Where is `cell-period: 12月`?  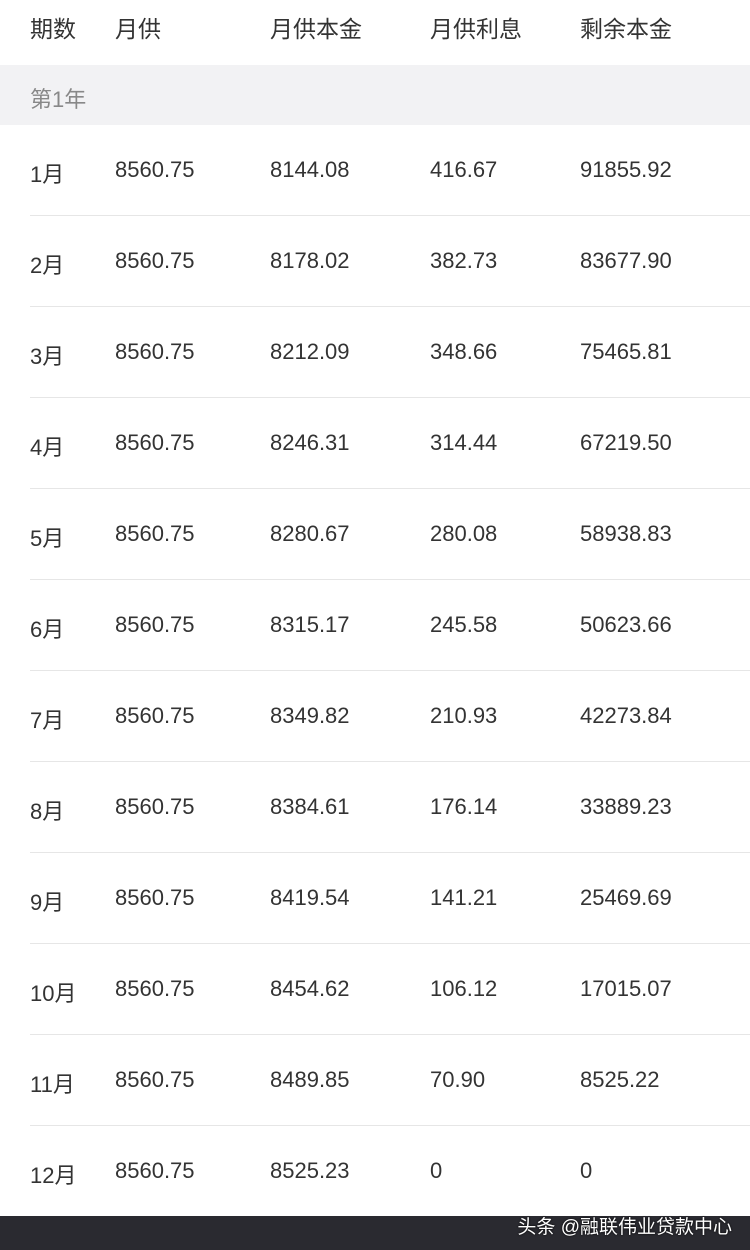 cell-period: 12月 is located at coordinates (53, 1175).